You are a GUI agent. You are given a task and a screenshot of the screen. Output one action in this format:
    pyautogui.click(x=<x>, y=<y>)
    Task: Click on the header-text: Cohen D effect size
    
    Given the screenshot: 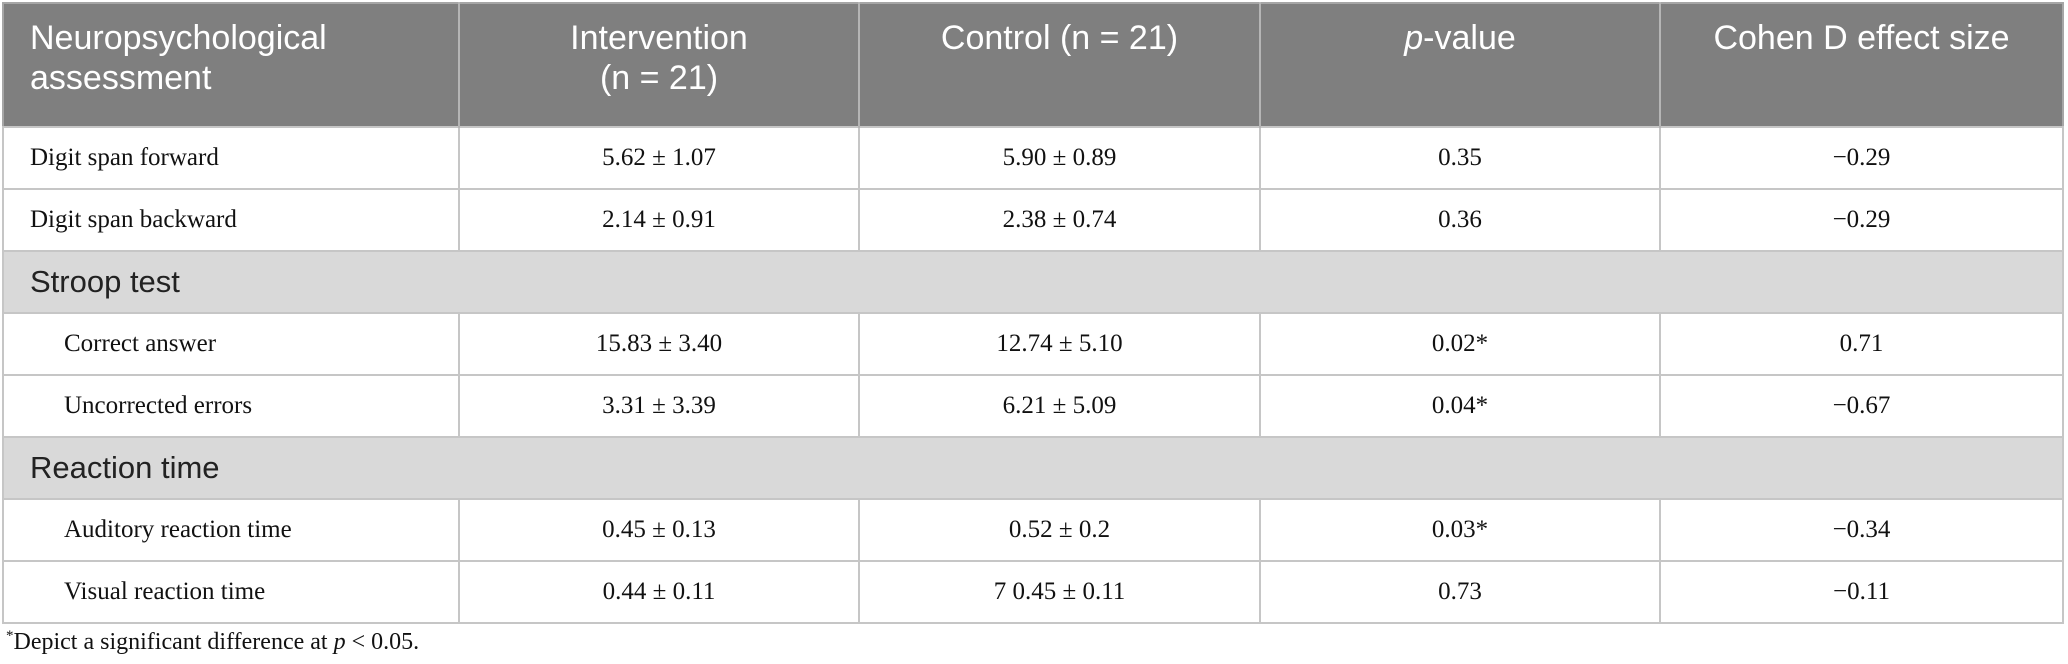 What is the action you would take?
    pyautogui.click(x=1861, y=38)
    